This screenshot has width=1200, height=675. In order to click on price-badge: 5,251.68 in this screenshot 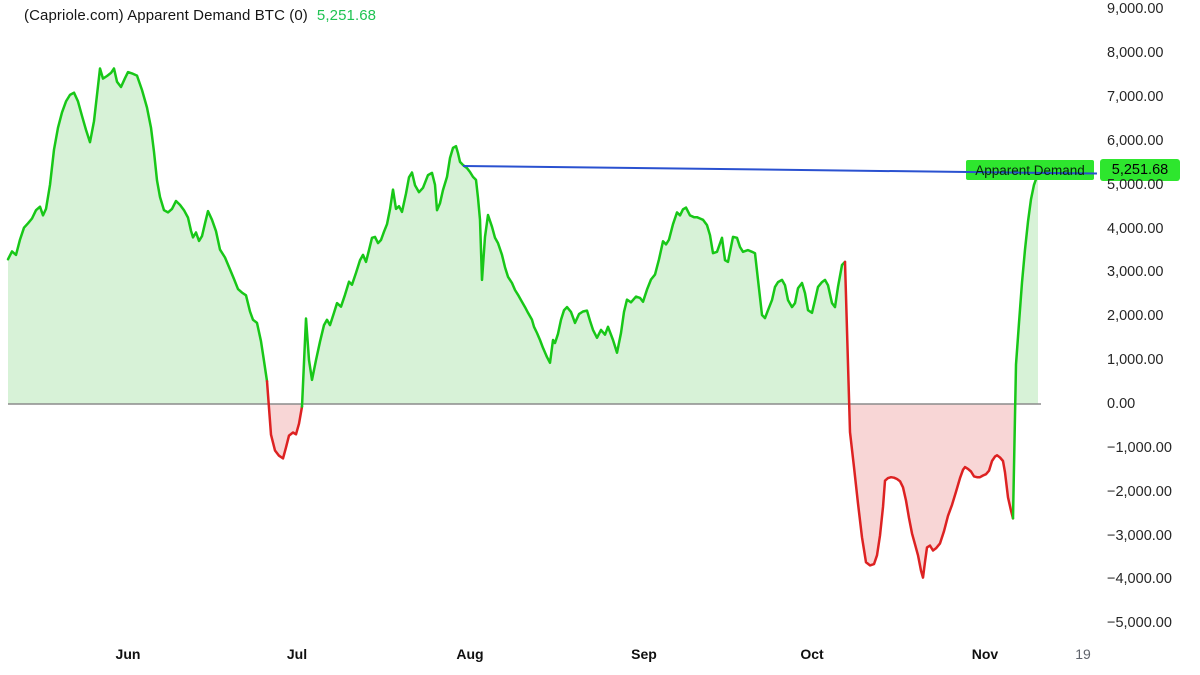, I will do `click(1140, 170)`.